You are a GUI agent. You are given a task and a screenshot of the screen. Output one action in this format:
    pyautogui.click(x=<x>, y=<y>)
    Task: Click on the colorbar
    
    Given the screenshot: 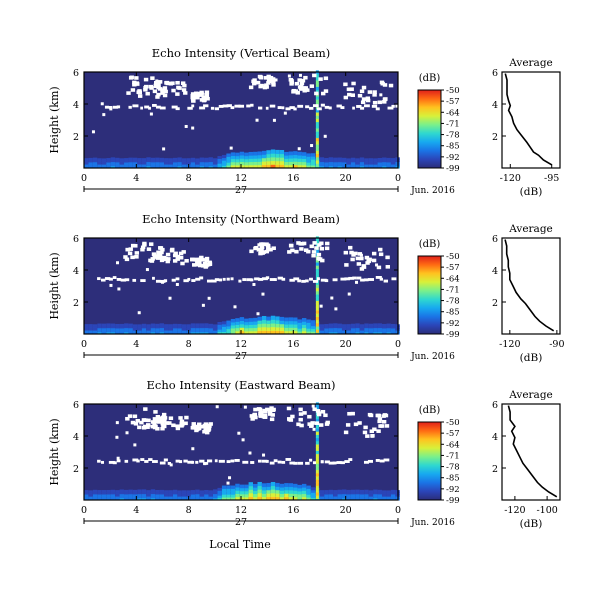 What is the action you would take?
    pyautogui.click(x=429, y=461)
    